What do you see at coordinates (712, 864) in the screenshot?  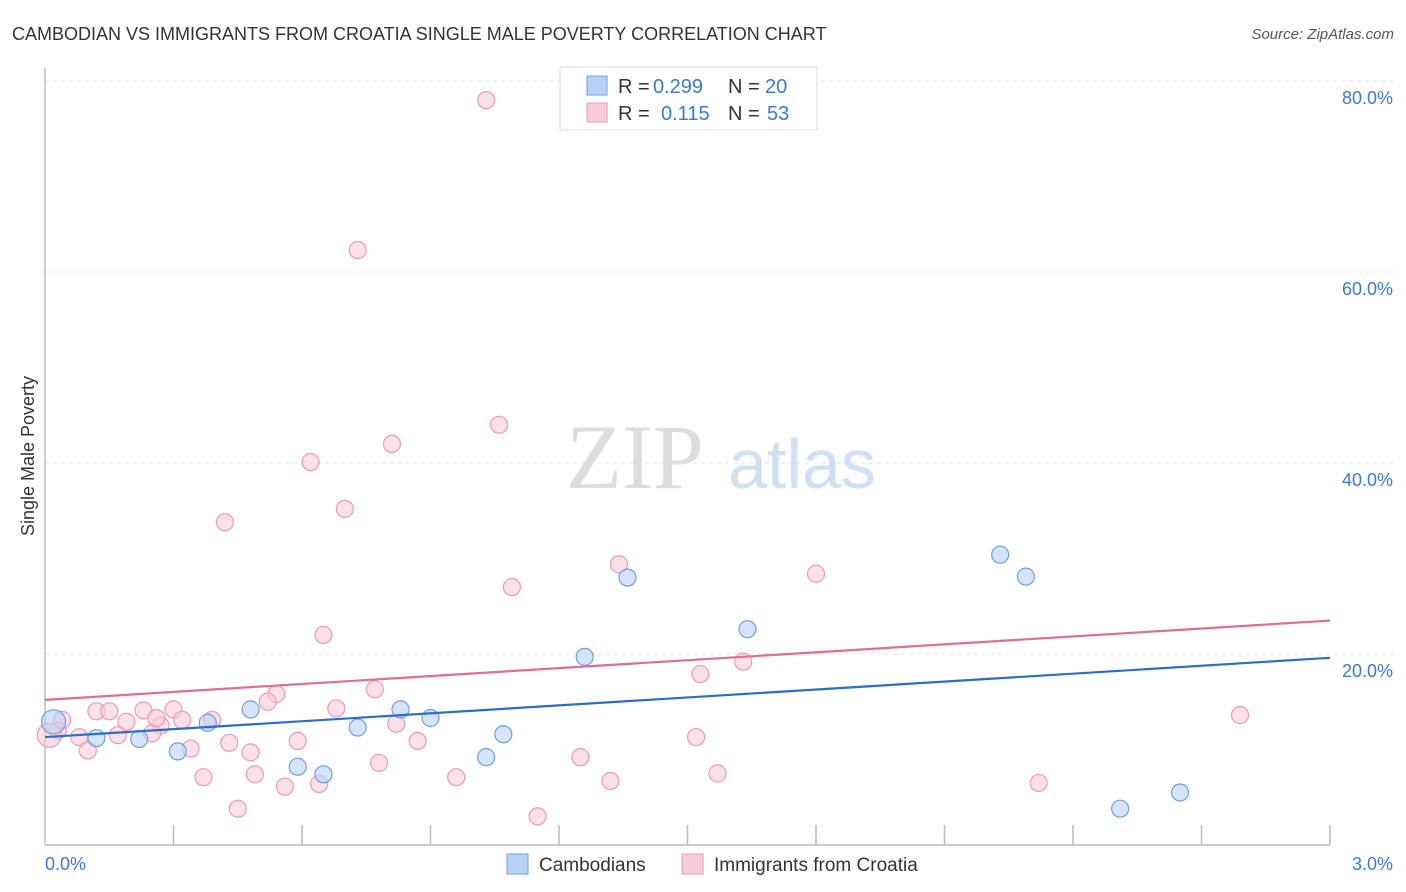 I see `bottom-legend: Cambodians Immigrants from Croatia` at bounding box center [712, 864].